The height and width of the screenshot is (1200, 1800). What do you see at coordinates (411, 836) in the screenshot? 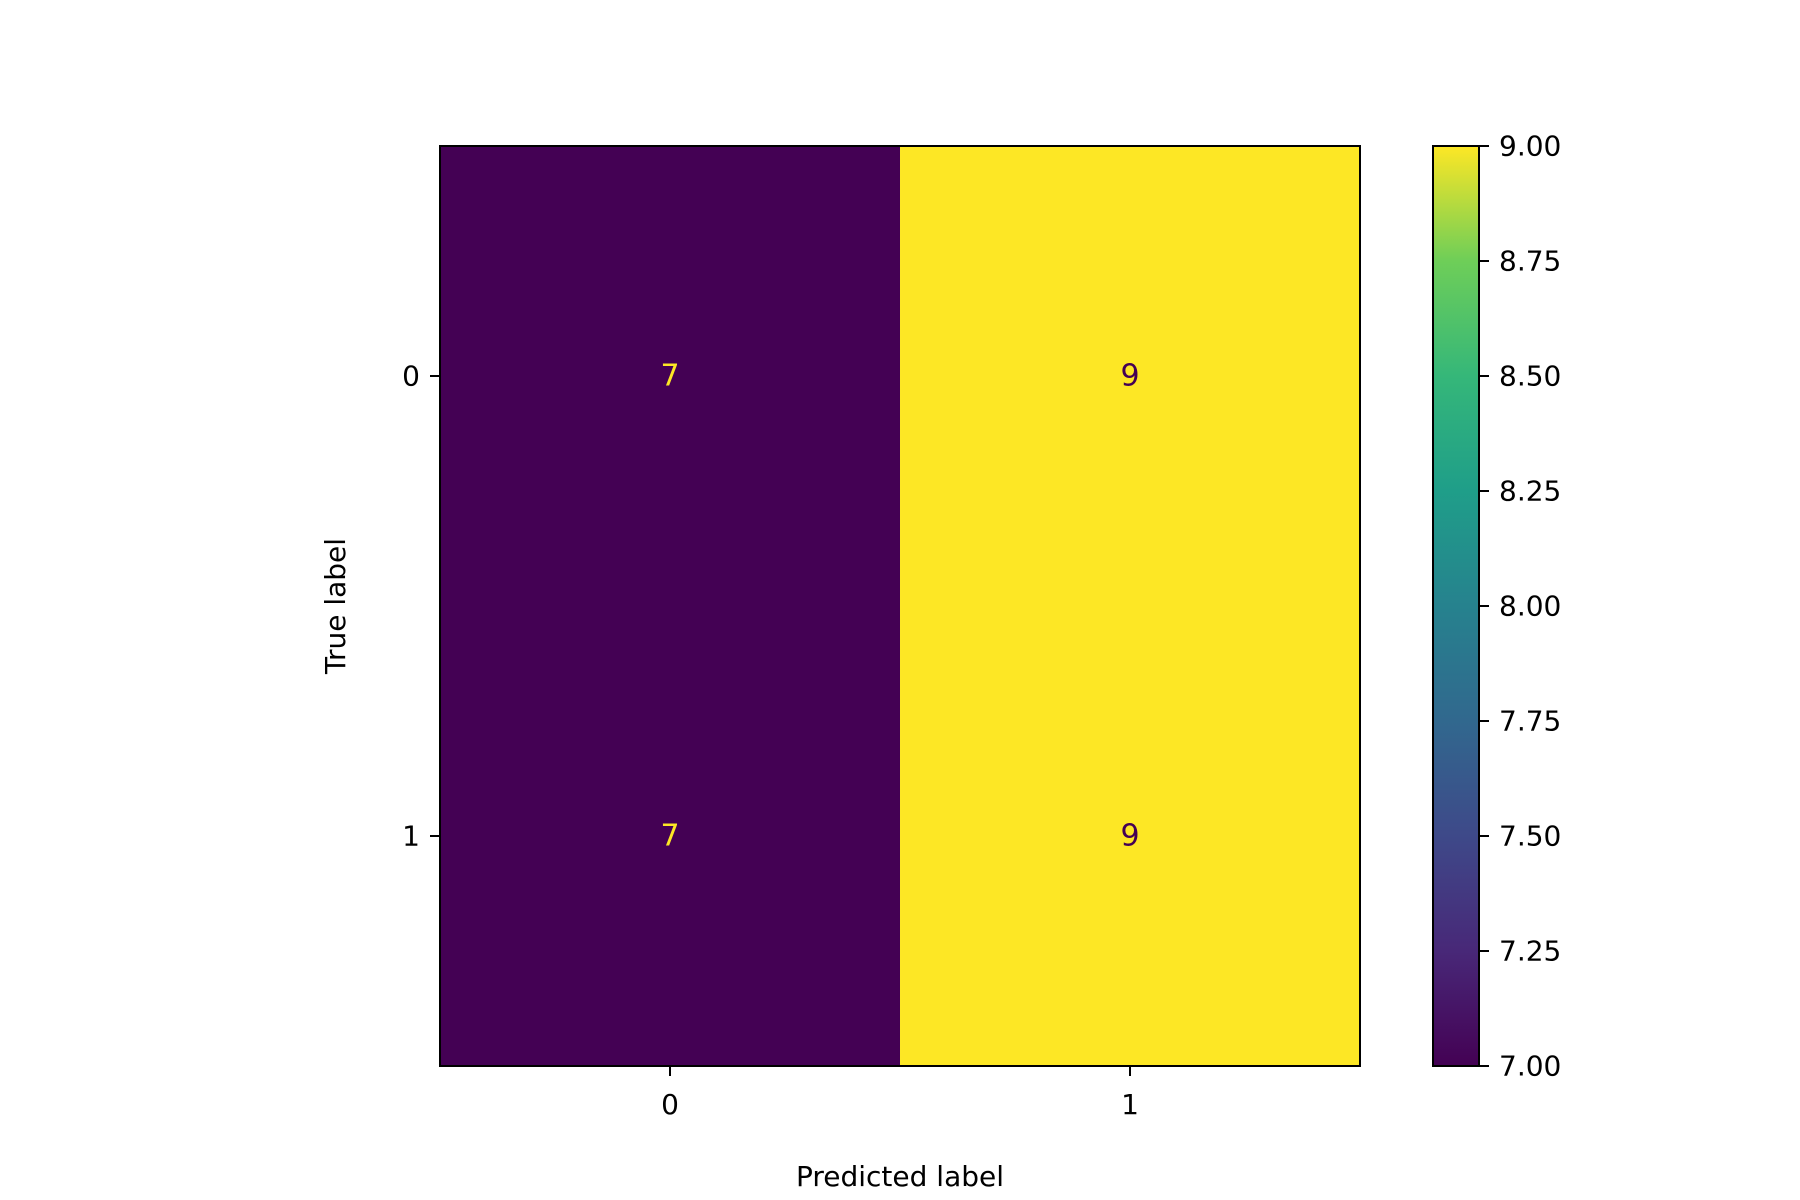
I see `y-tick-label: 1` at bounding box center [411, 836].